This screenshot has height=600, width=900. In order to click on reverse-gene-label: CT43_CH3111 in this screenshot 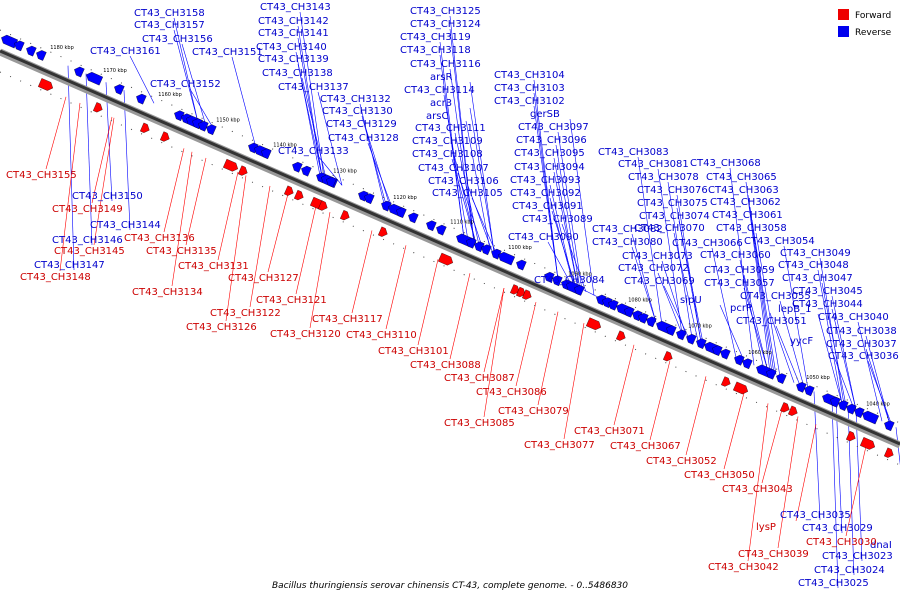, I will do `click(450, 128)`.